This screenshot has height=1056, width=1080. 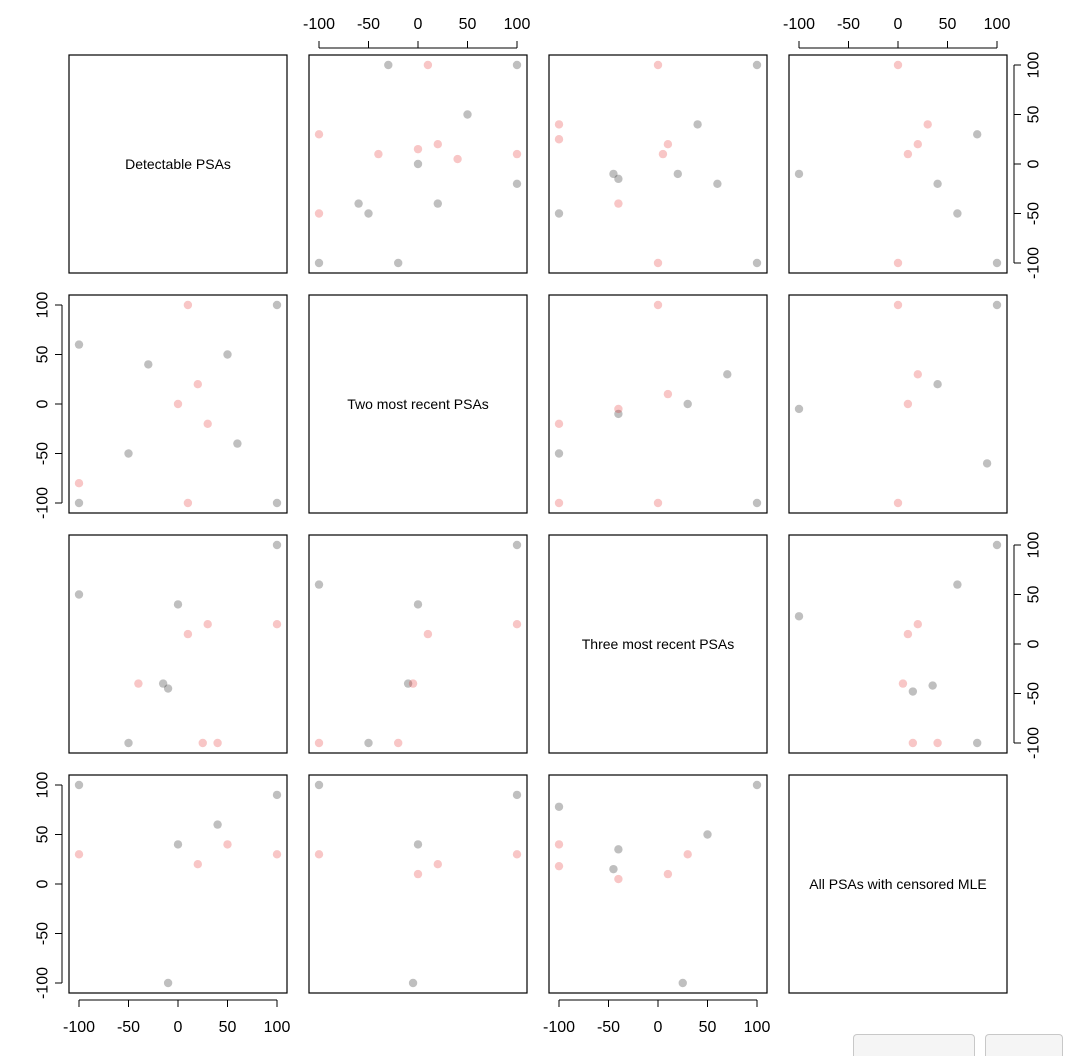 I want to click on variable-label: Detectable PSAs, so click(x=178, y=164).